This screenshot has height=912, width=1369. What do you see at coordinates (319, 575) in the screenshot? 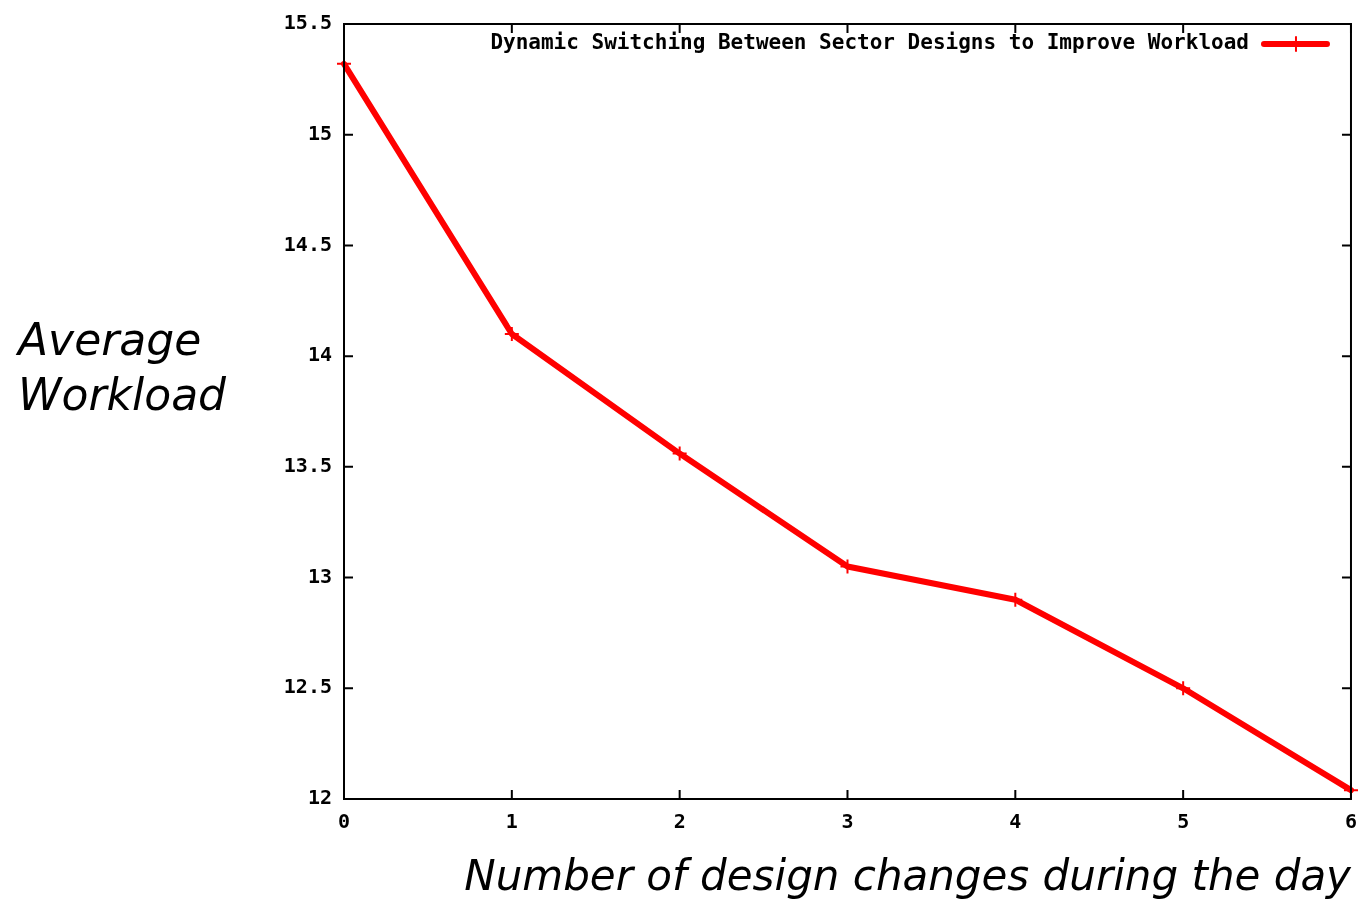
I see `y-tick-label: 13` at bounding box center [319, 575].